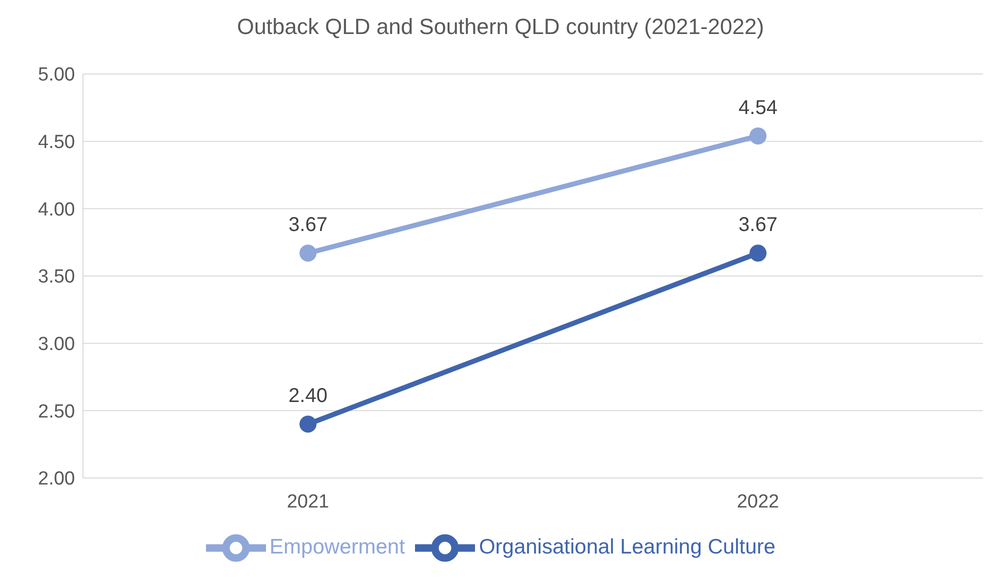 The image size is (993, 587). I want to click on legend-label: Empowerment, so click(337, 547).